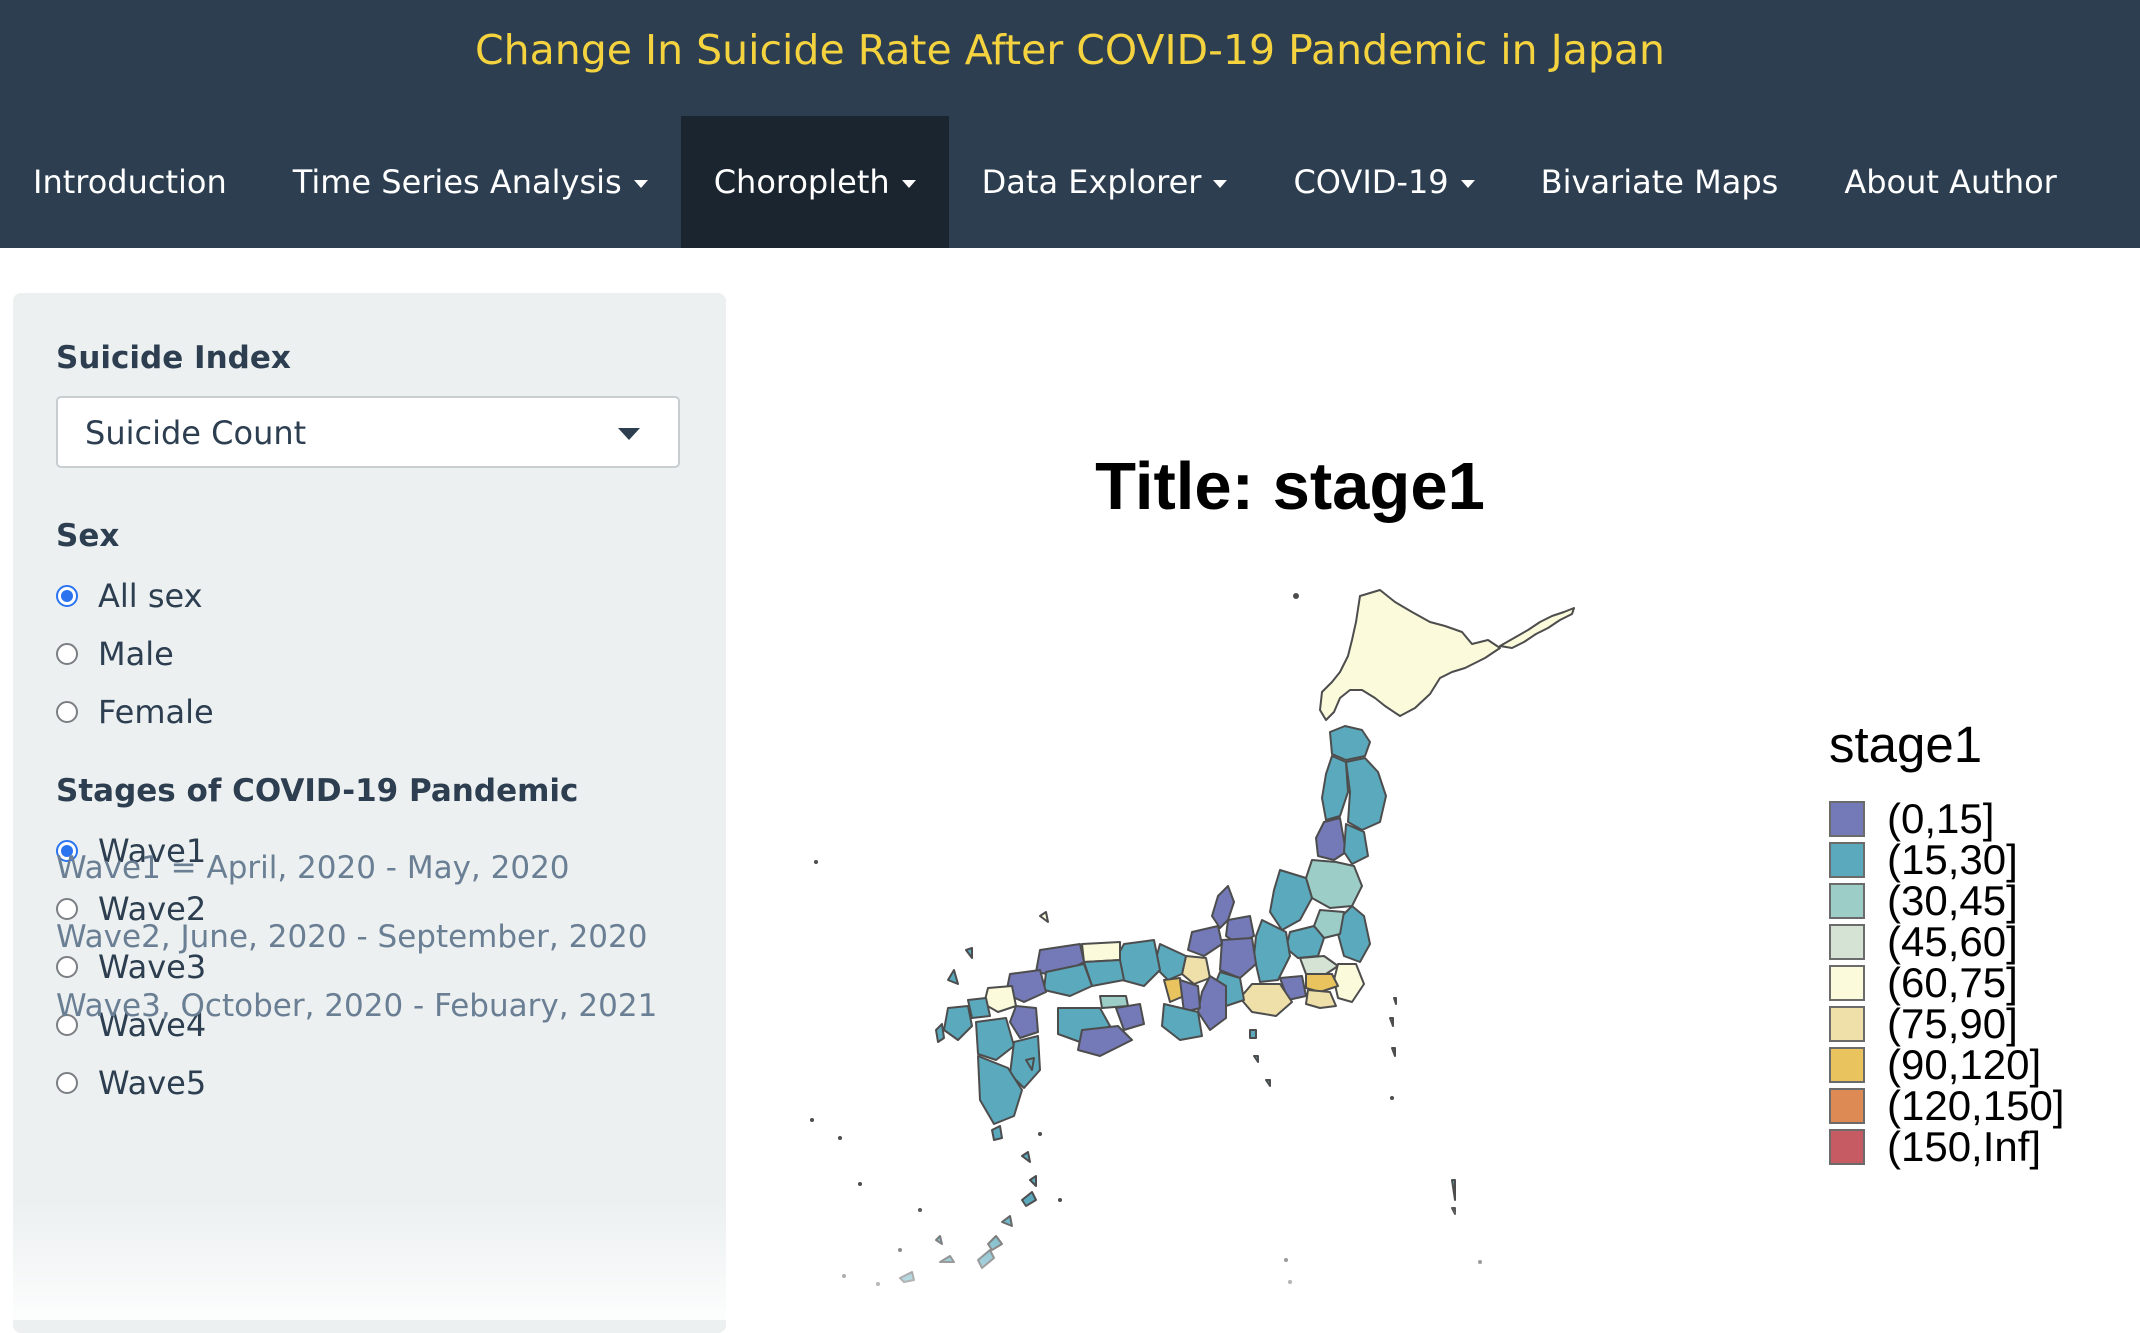 The height and width of the screenshot is (1333, 2140). I want to click on sex-radio-female: Female, so click(135, 712).